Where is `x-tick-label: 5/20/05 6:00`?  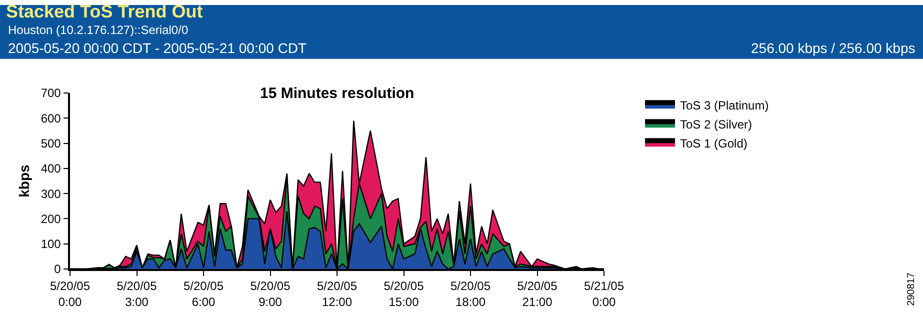 x-tick-label: 5/20/05 6:00 is located at coordinates (203, 294).